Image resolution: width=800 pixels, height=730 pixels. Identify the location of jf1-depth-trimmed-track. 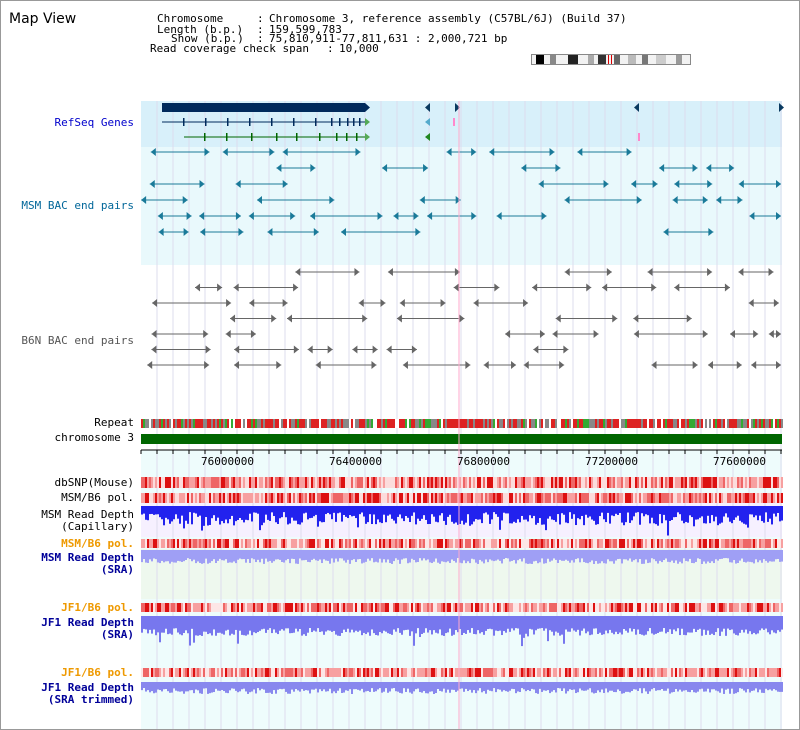
(462, 688).